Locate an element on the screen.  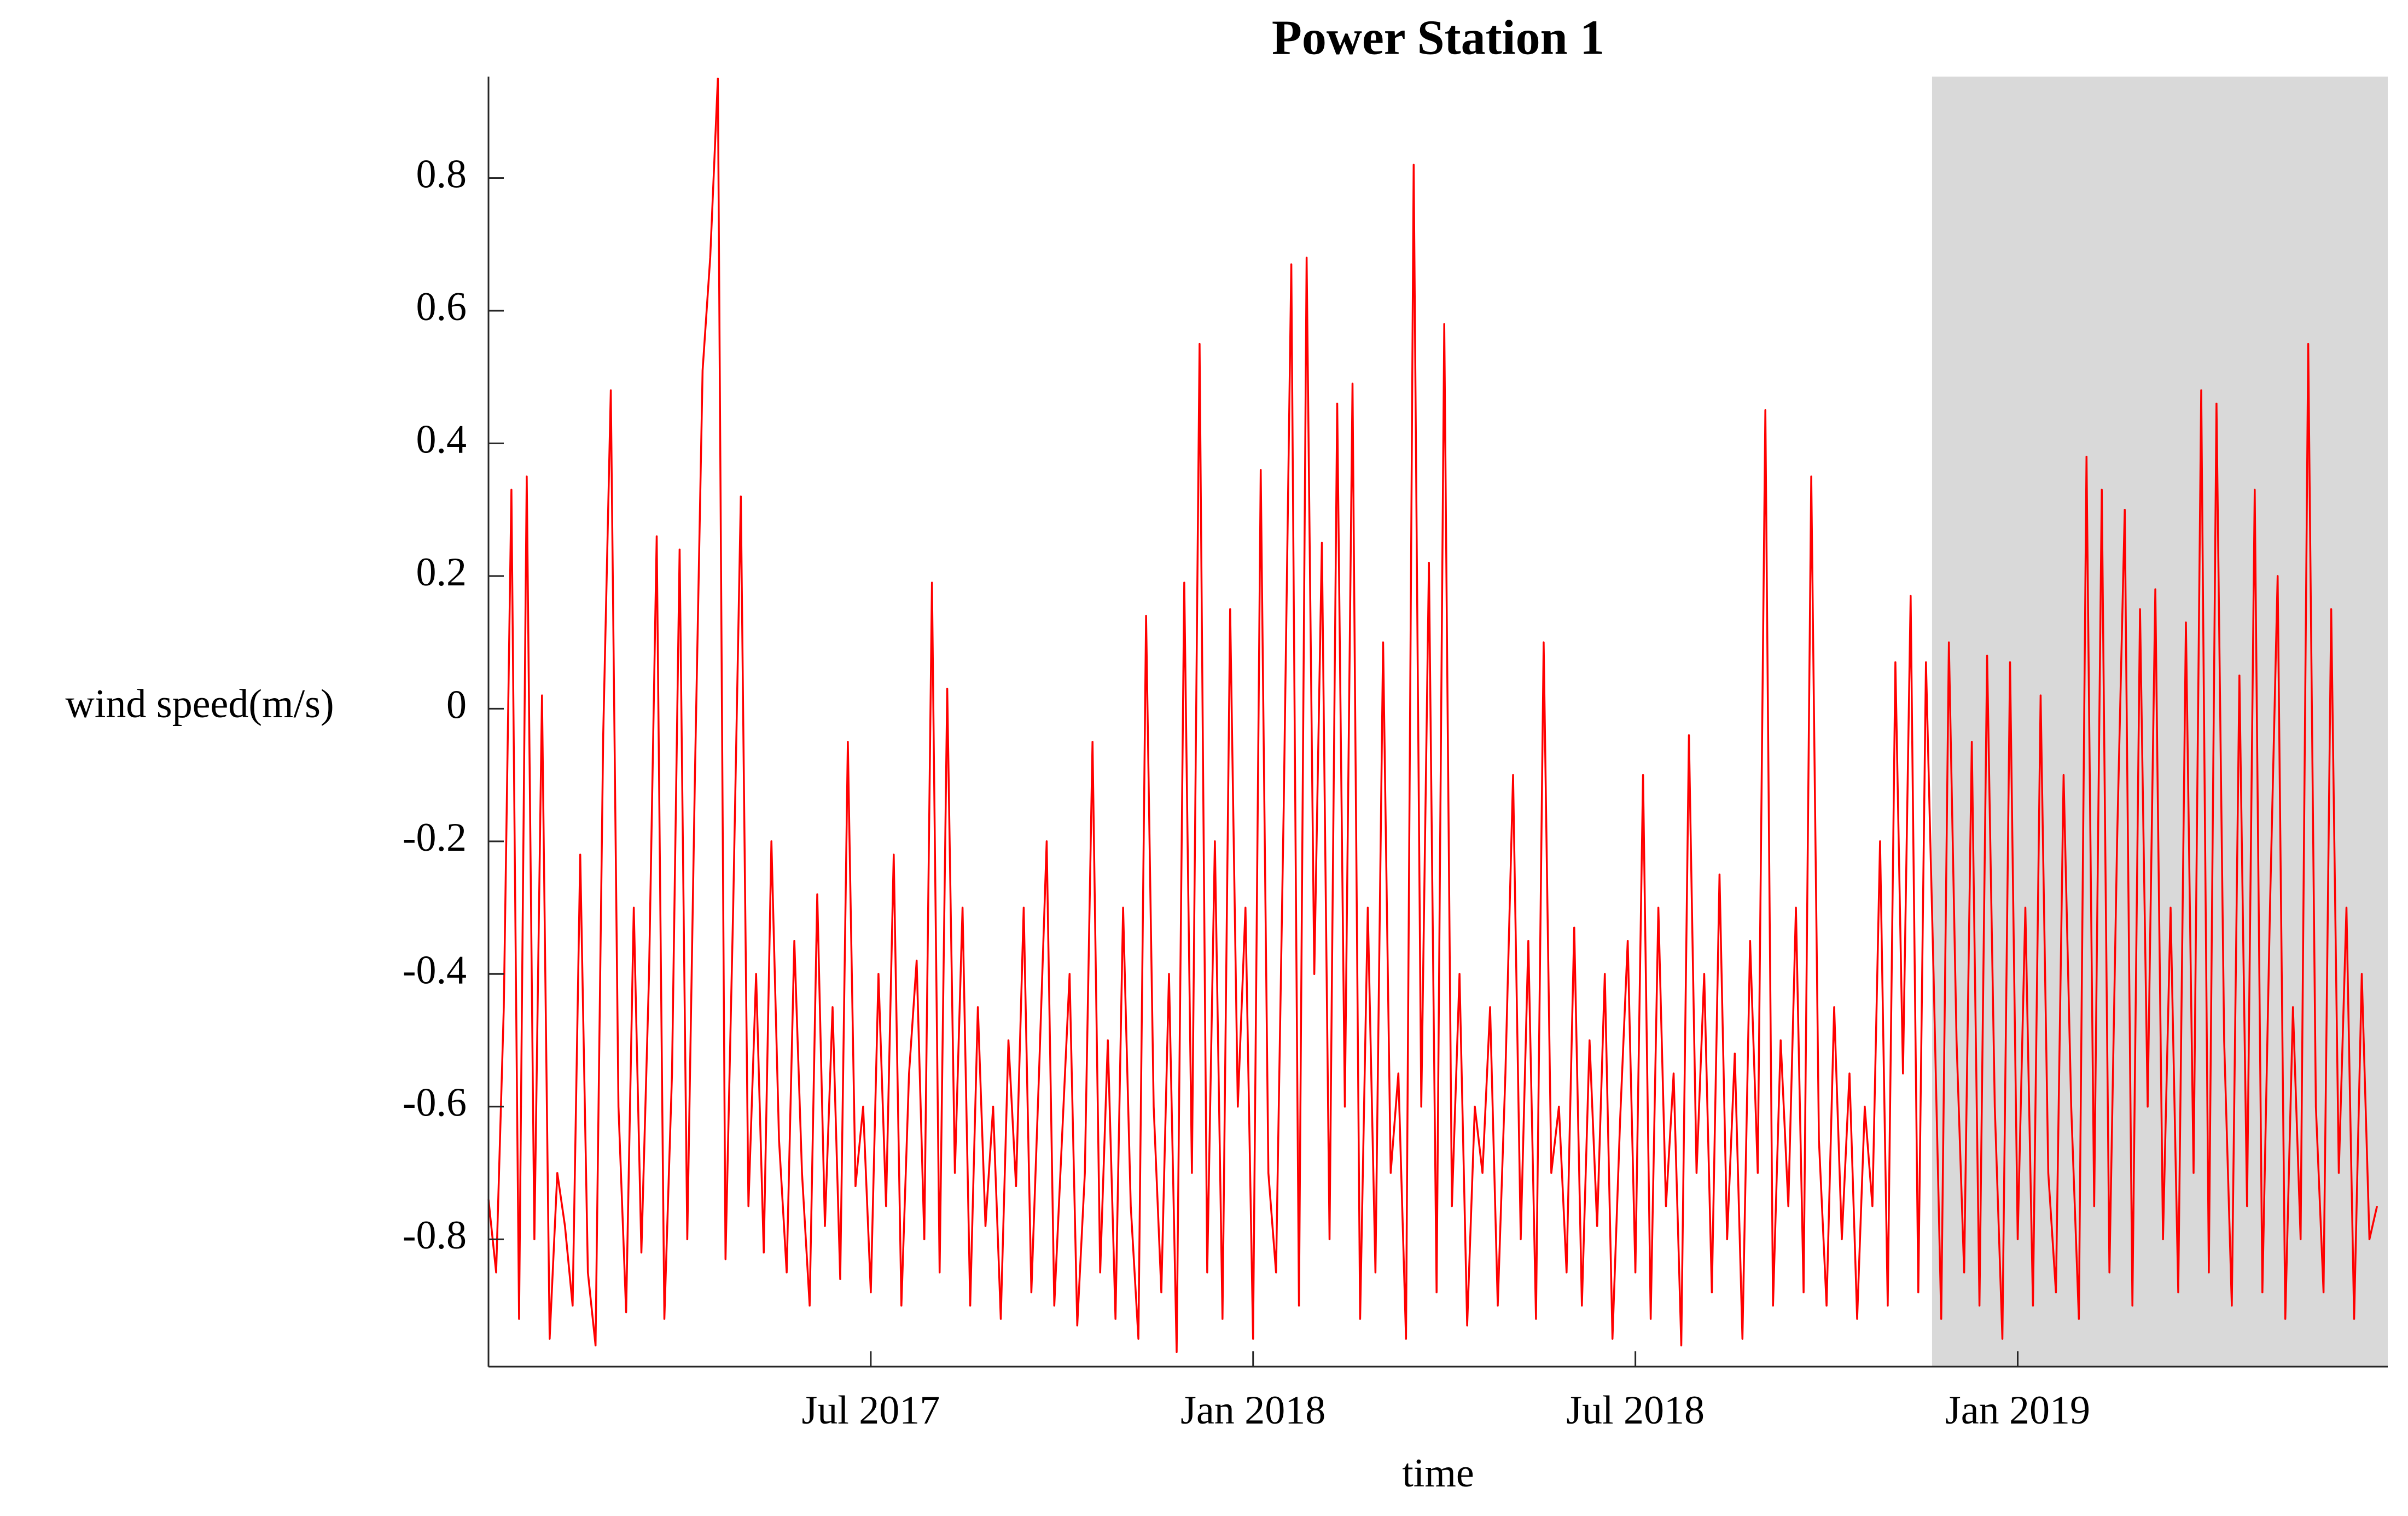
y-tick-label: -0.2 is located at coordinates (435, 837).